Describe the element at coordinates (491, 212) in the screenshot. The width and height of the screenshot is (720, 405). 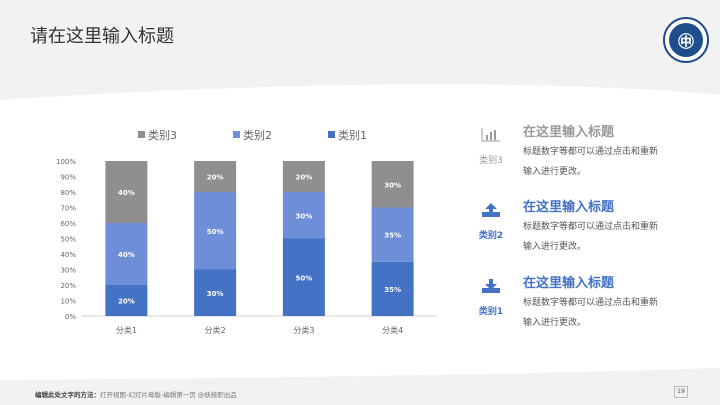
I see `upload-icon` at that location.